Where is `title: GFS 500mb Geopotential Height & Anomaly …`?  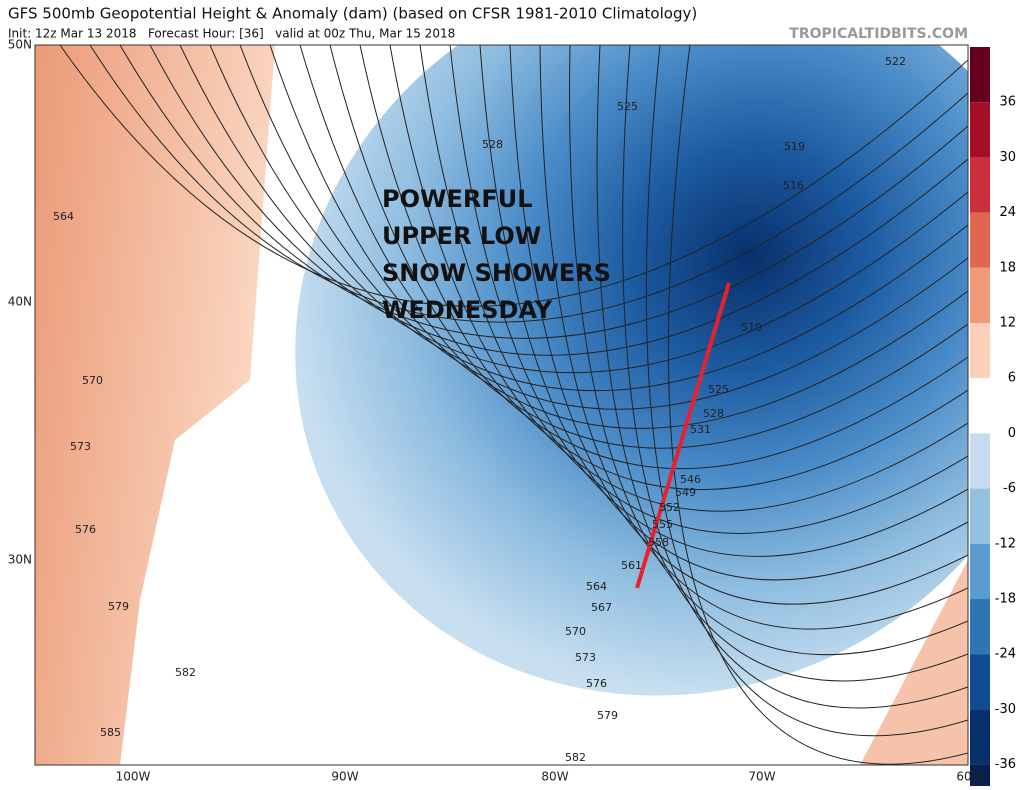 title: GFS 500mb Geopotential Height & Anomaly … is located at coordinates (352, 14).